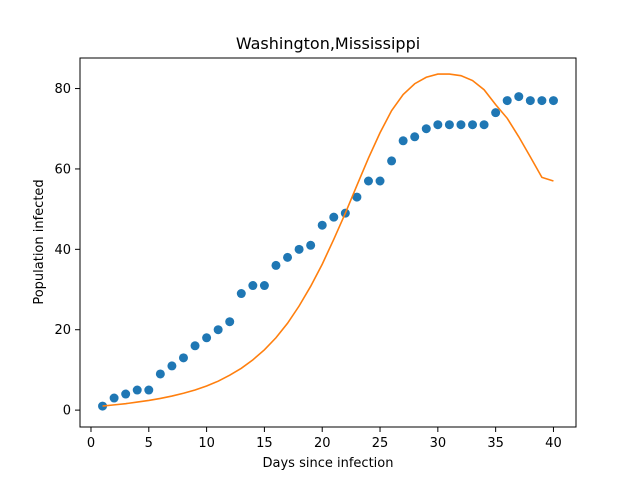 The width and height of the screenshot is (640, 480). Describe the element at coordinates (495, 443) in the screenshot. I see `x-tick-label: 35` at that location.